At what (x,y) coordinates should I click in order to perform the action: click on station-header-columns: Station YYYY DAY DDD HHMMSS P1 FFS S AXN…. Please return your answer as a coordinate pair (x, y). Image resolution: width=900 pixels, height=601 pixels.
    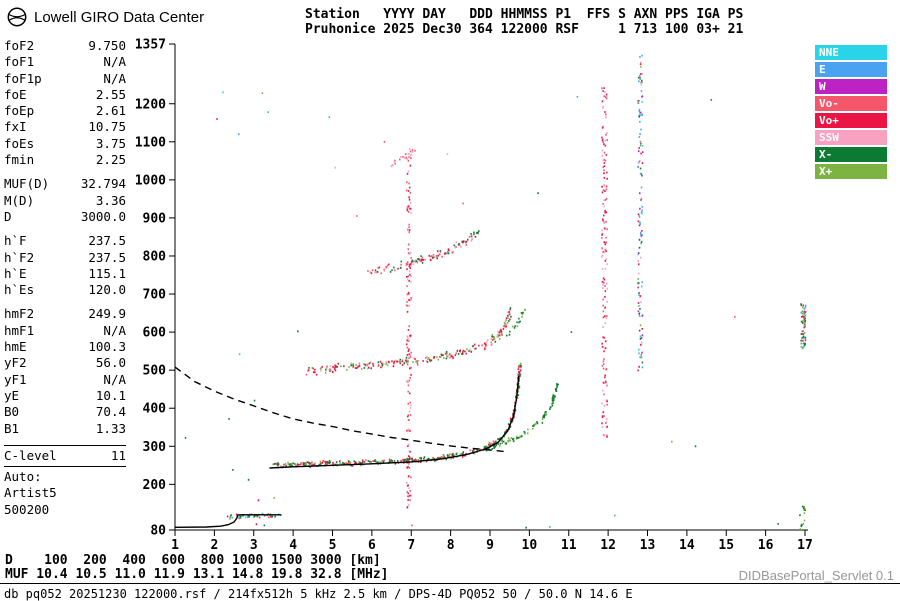
    Looking at the image, I should click on (524, 14).